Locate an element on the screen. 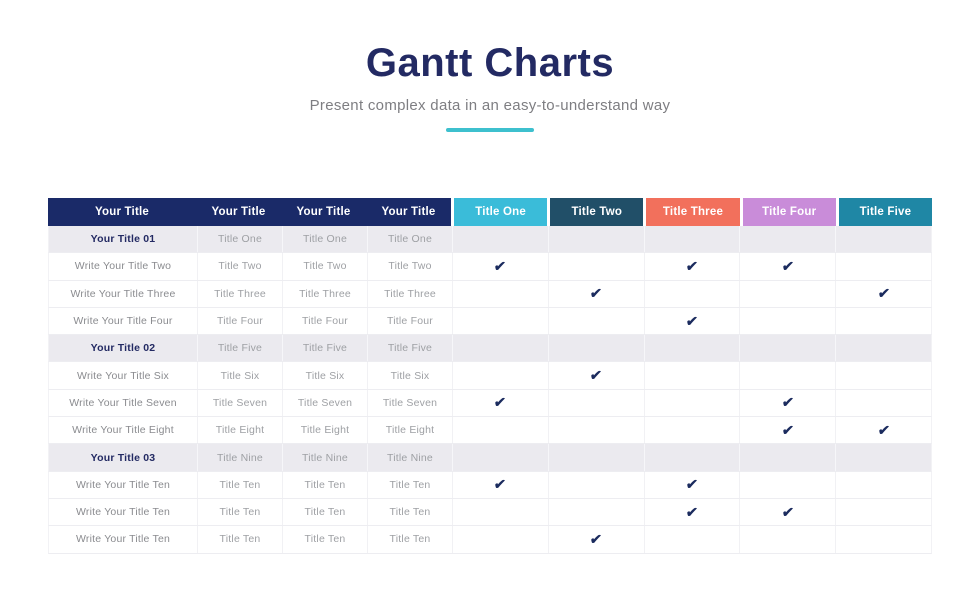  row-title: Write Your Title Eight is located at coordinates (123, 430).